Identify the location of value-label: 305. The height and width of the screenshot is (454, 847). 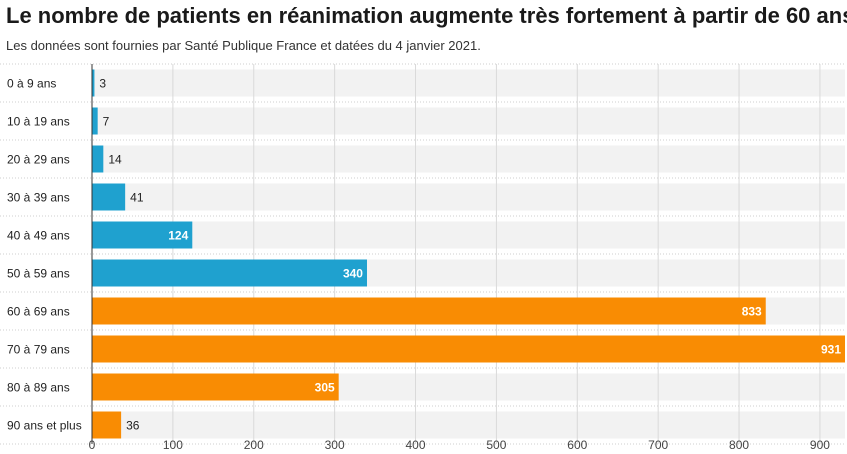
(325, 388).